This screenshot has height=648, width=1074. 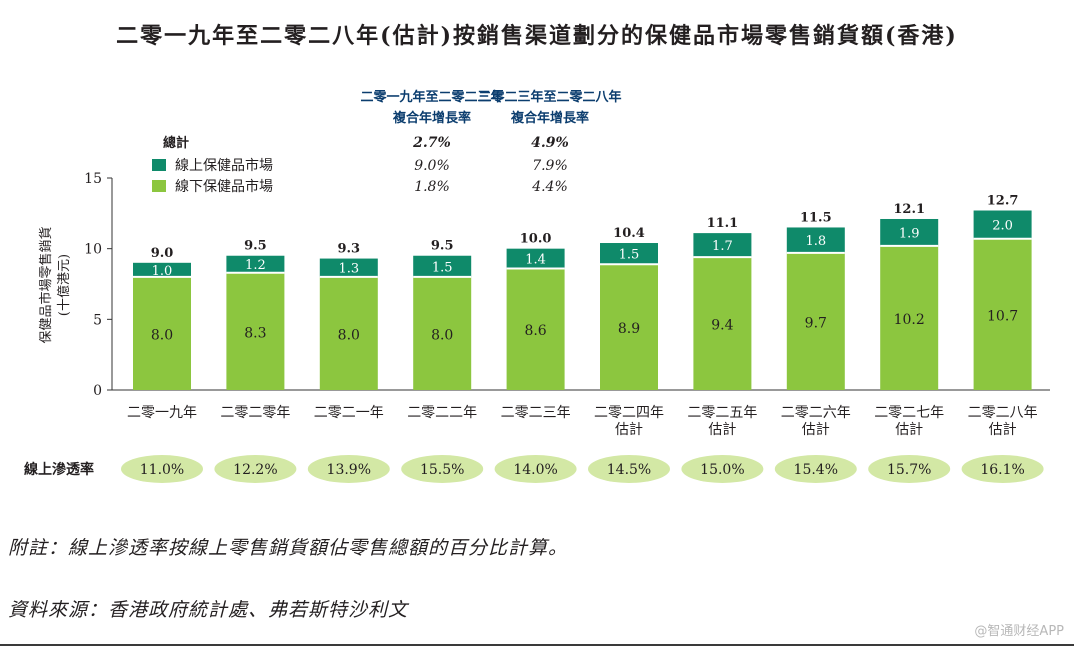 I want to click on source-note: 資料來源：香港政府統計處、弗若斯特沙利文, so click(x=208, y=610).